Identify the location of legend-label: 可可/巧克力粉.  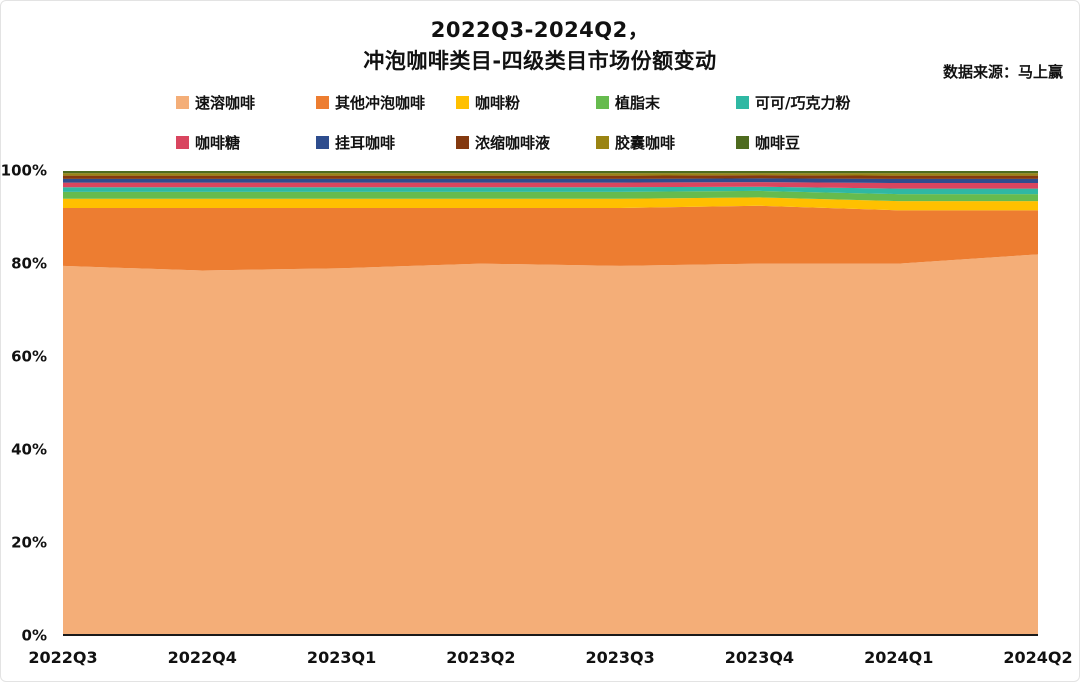
(803, 102).